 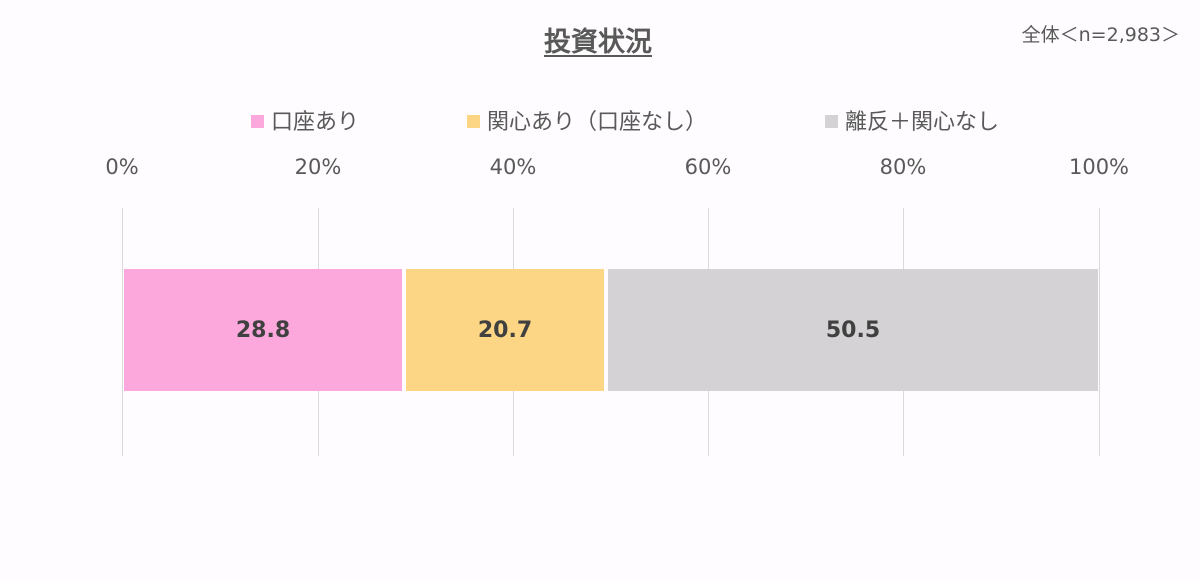 What do you see at coordinates (1099, 167) in the screenshot?
I see `tick-label: 100%` at bounding box center [1099, 167].